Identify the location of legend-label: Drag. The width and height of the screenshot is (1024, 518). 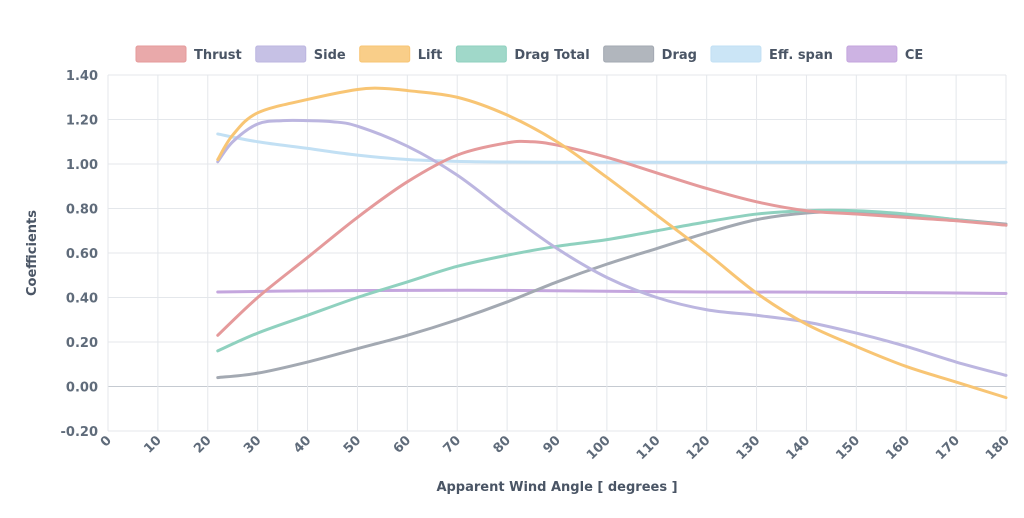
(679, 55).